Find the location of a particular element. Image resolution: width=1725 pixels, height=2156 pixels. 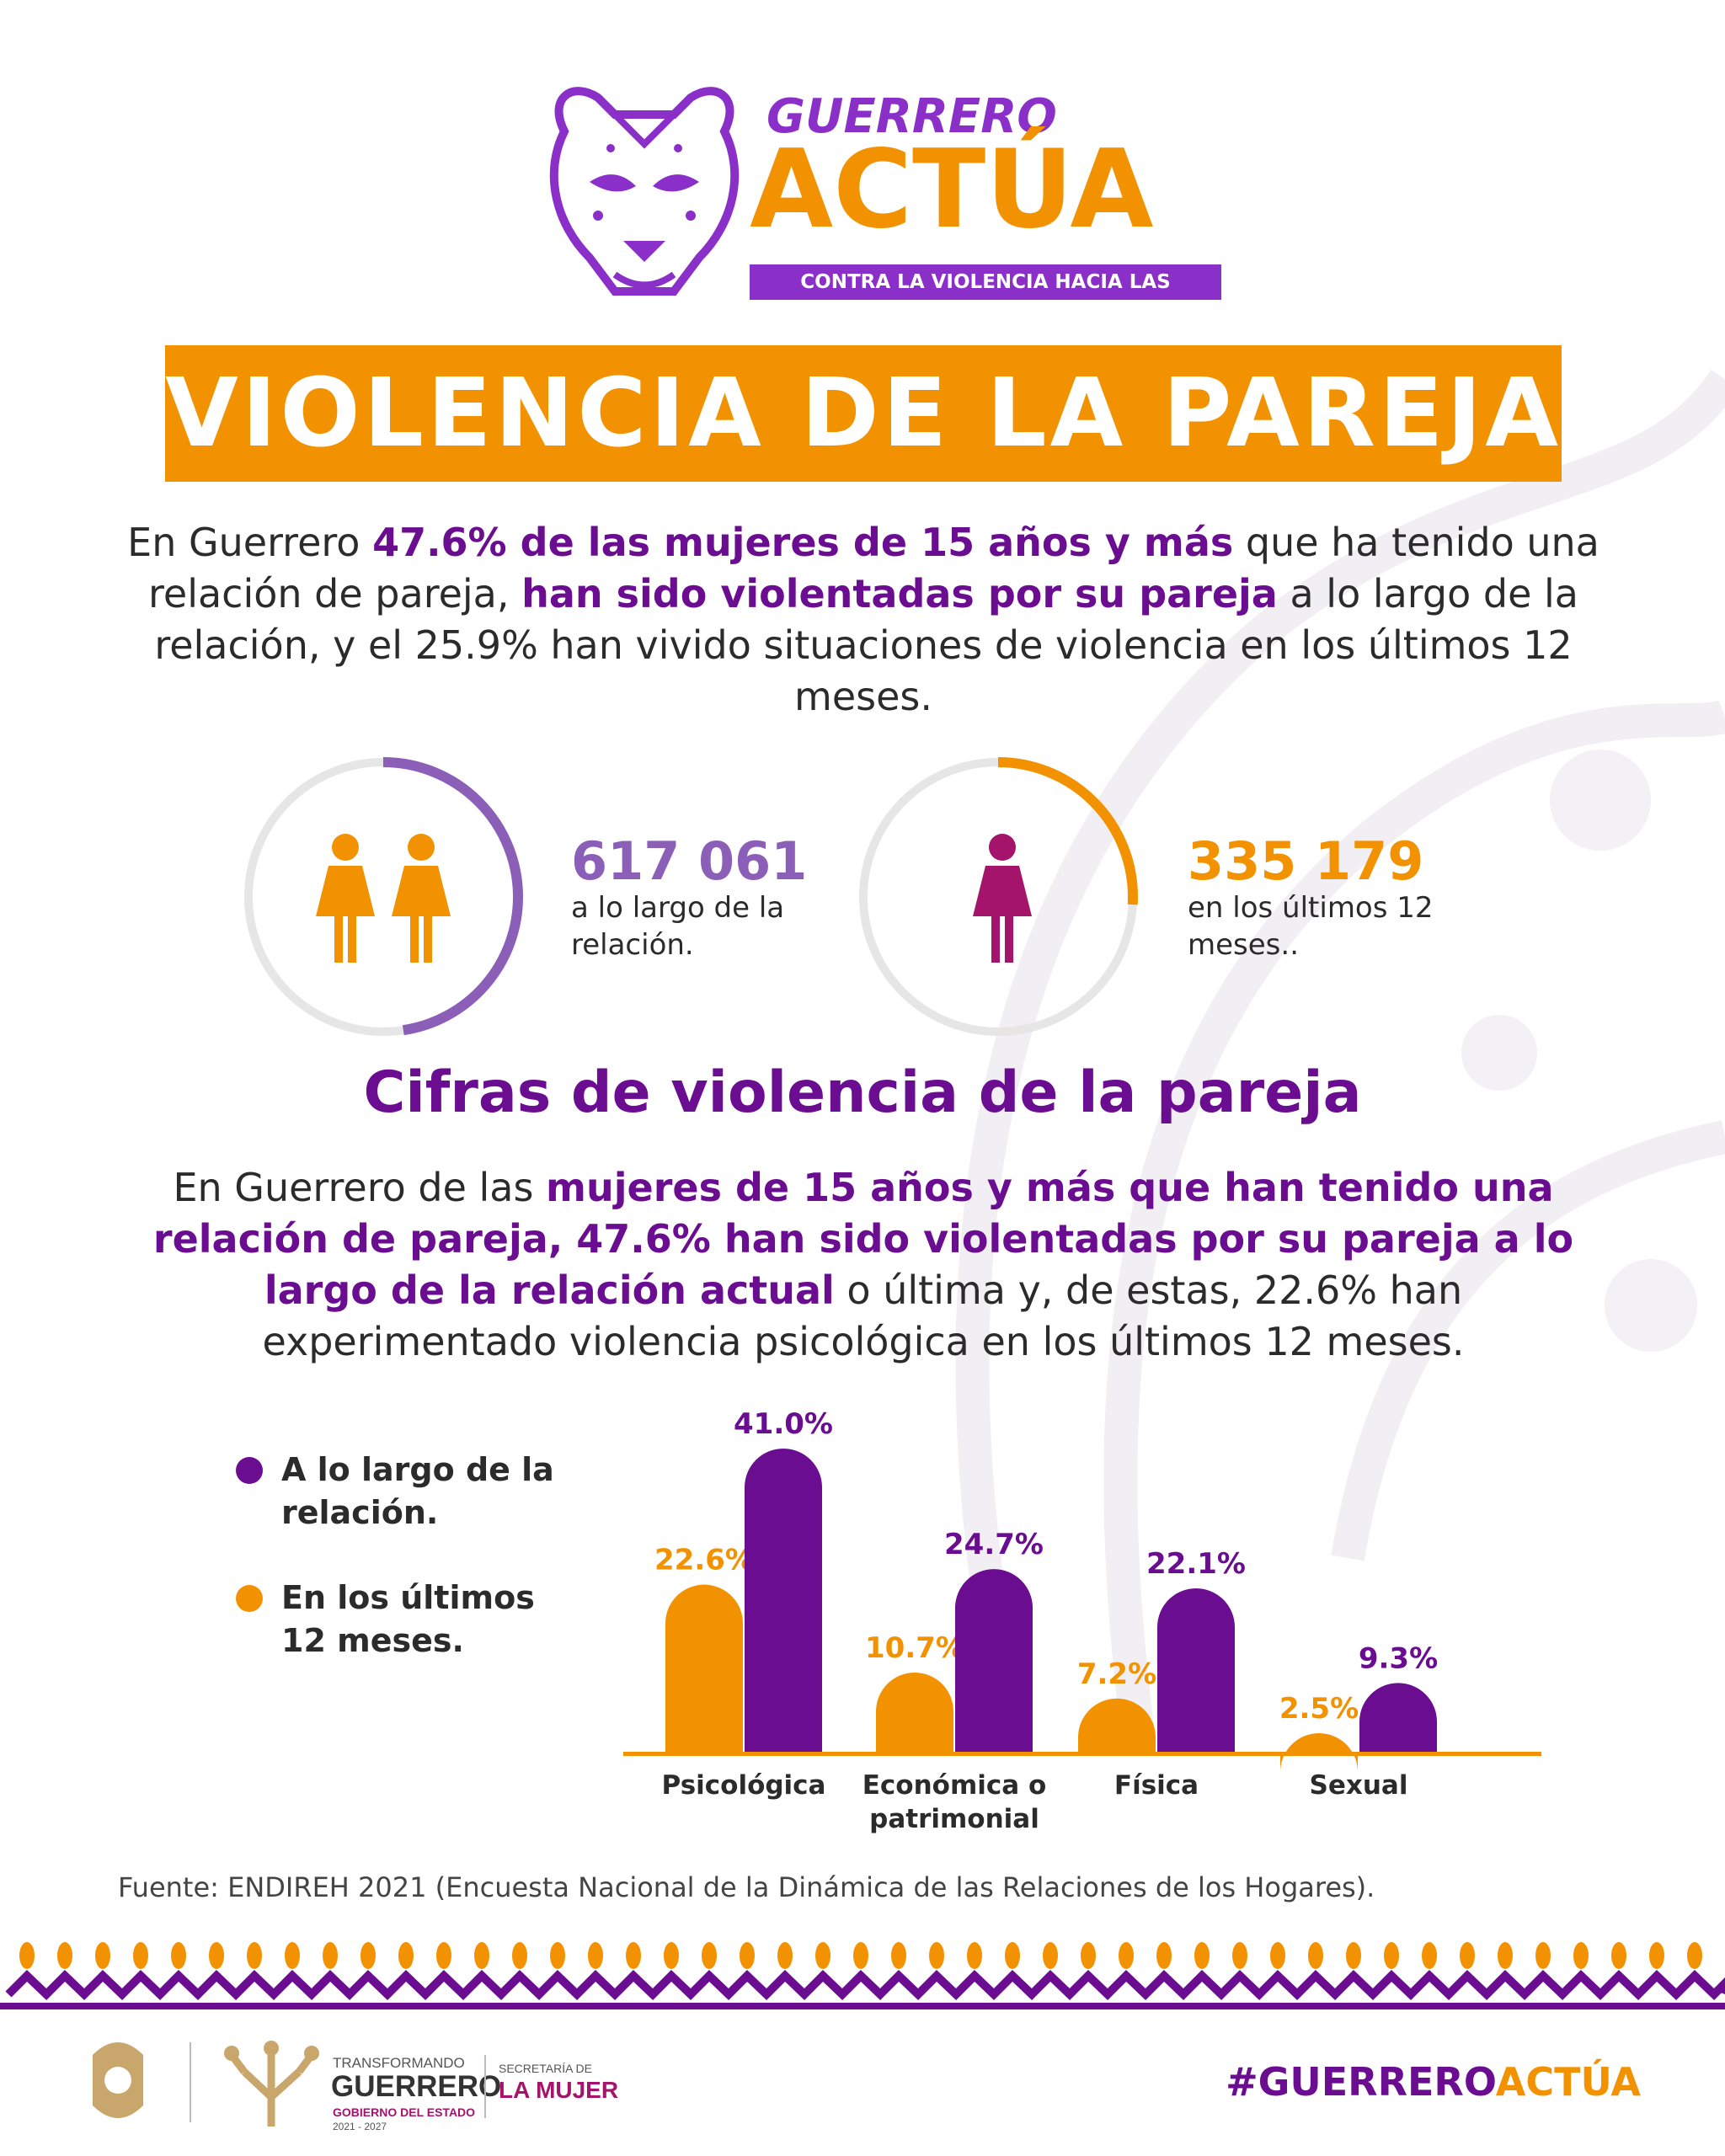

stat-text-12-months: en los últimos 12 meses.. is located at coordinates (1311, 927).